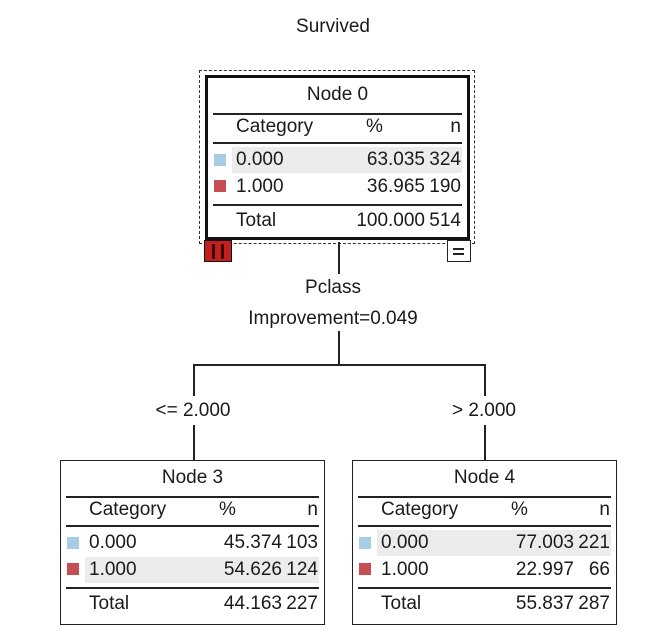 The height and width of the screenshot is (638, 666). Describe the element at coordinates (484, 410) in the screenshot. I see `right-branch-label: > 2.000` at that location.